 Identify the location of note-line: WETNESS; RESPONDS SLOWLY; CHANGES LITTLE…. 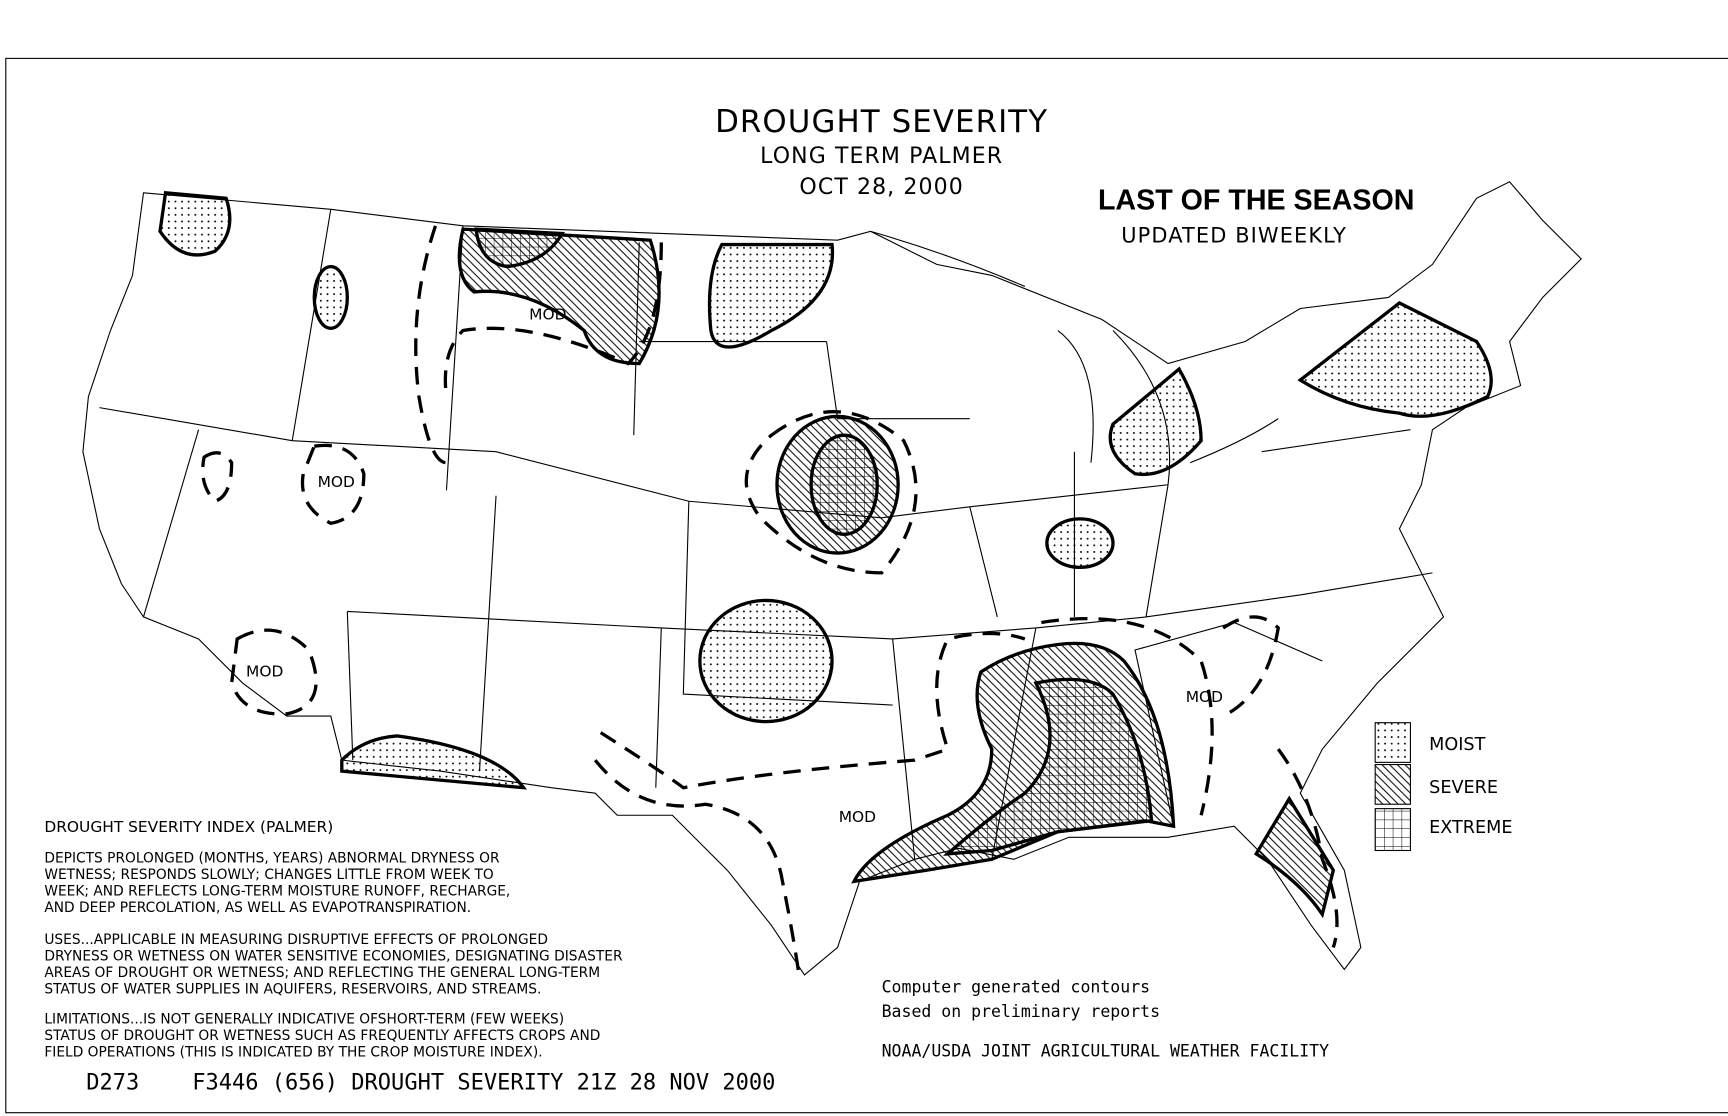
(269, 875).